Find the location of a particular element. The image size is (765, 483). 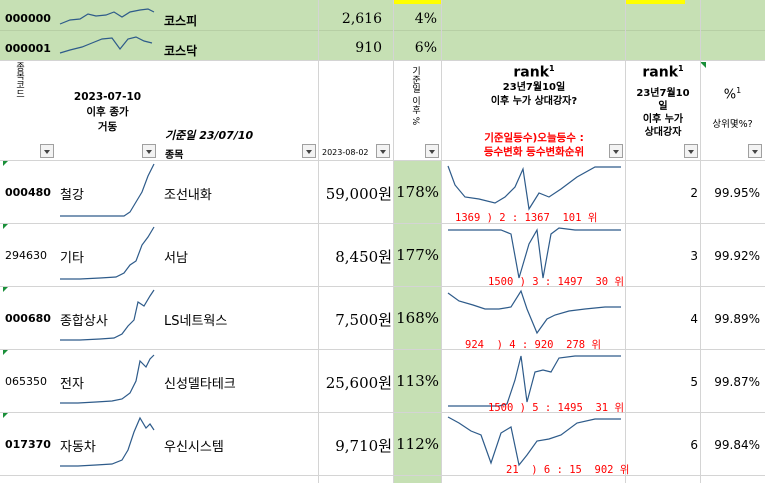

rank: 6 is located at coordinates (694, 445).